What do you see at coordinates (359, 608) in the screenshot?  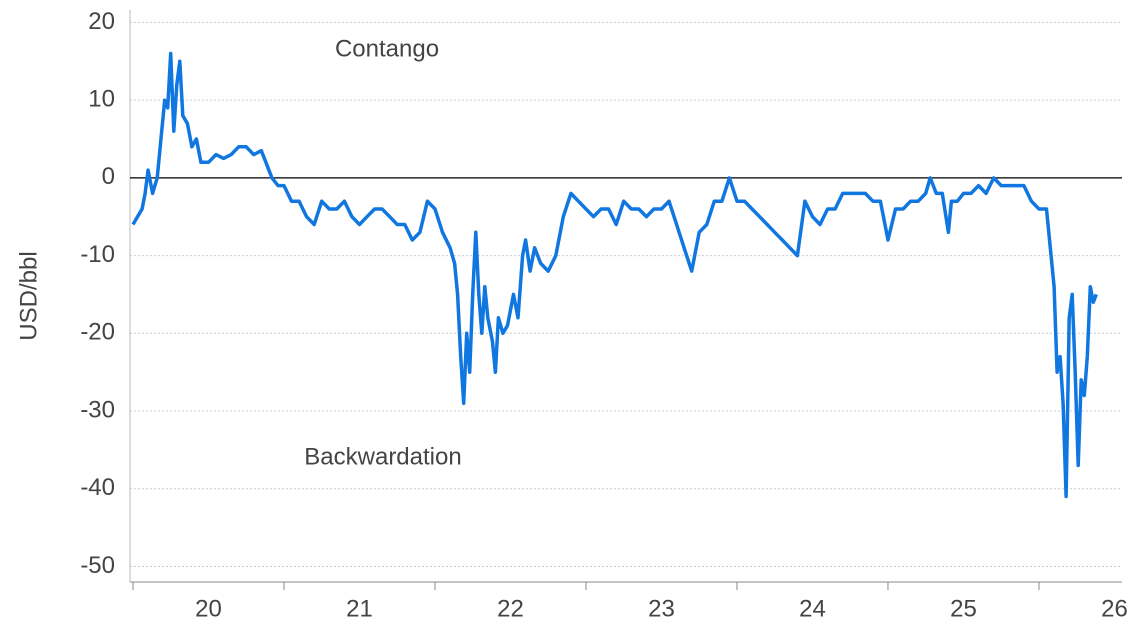 I see `x-tick-label: 21` at bounding box center [359, 608].